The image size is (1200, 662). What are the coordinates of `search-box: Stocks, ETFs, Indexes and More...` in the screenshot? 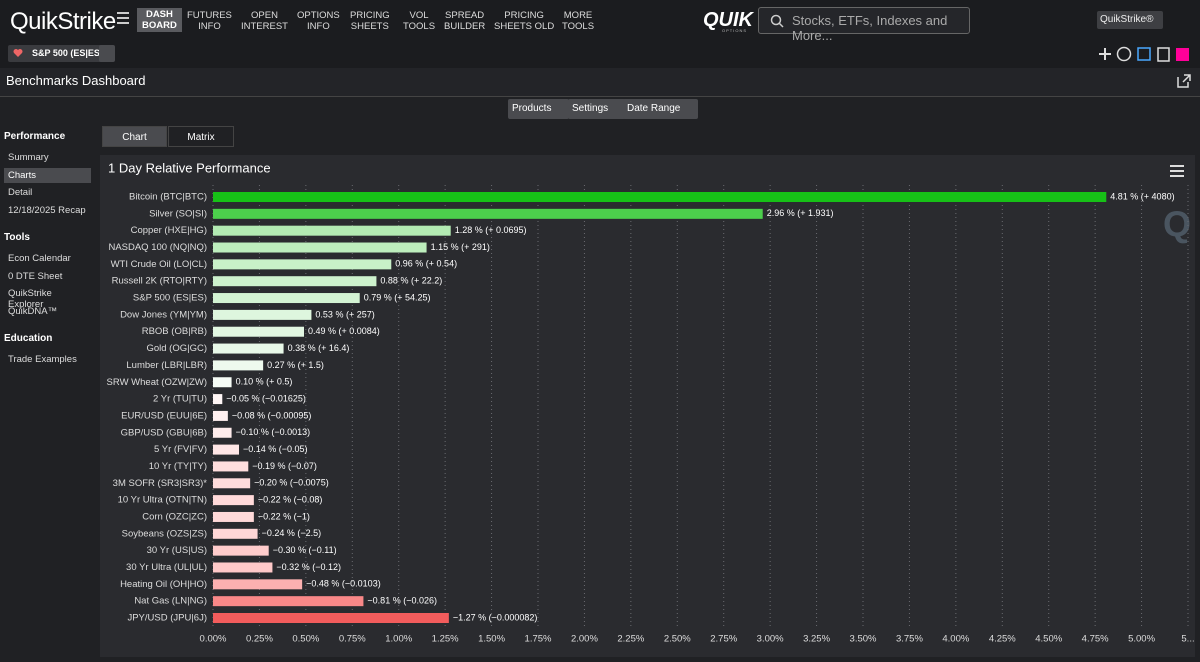 It's located at (864, 25).